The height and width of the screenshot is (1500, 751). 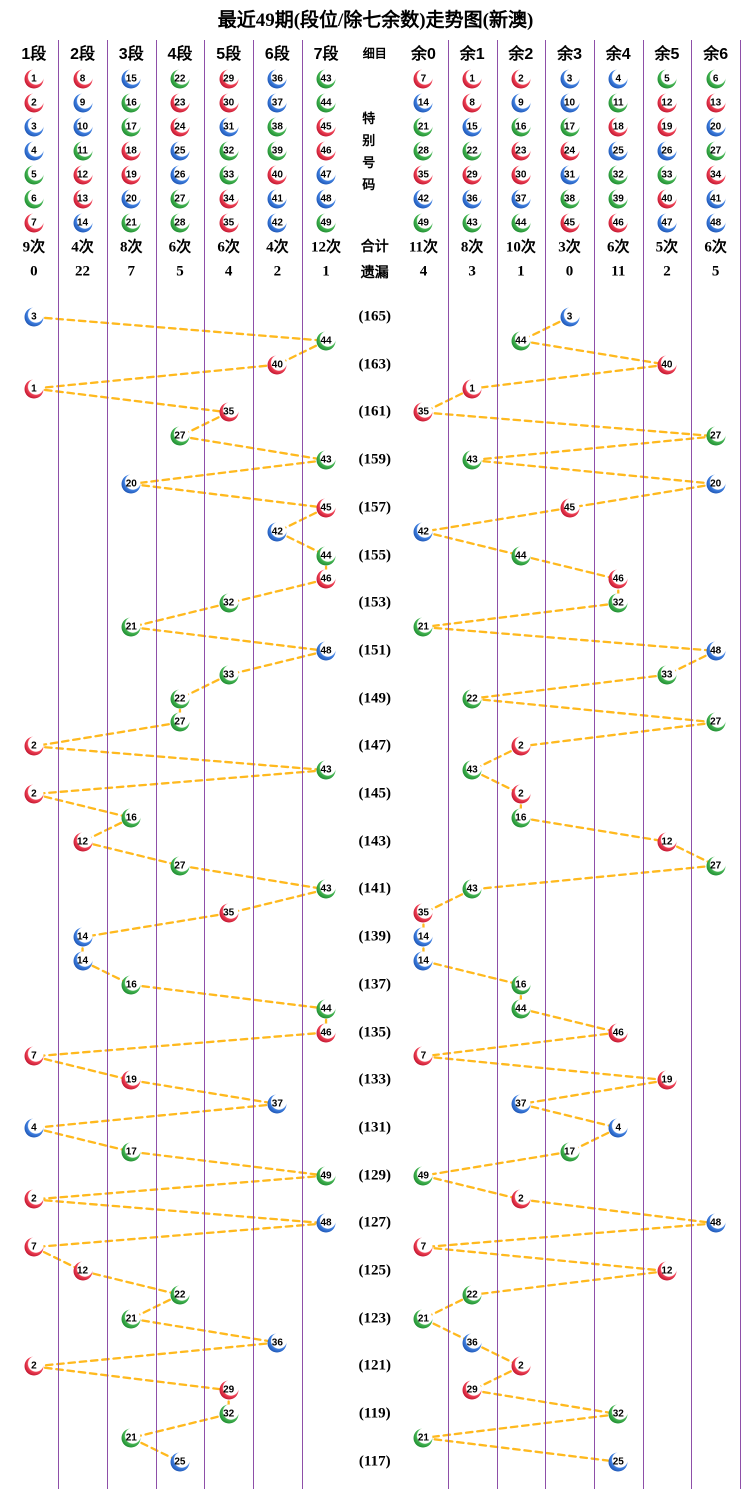 I want to click on period-label: (127), so click(x=375, y=1222).